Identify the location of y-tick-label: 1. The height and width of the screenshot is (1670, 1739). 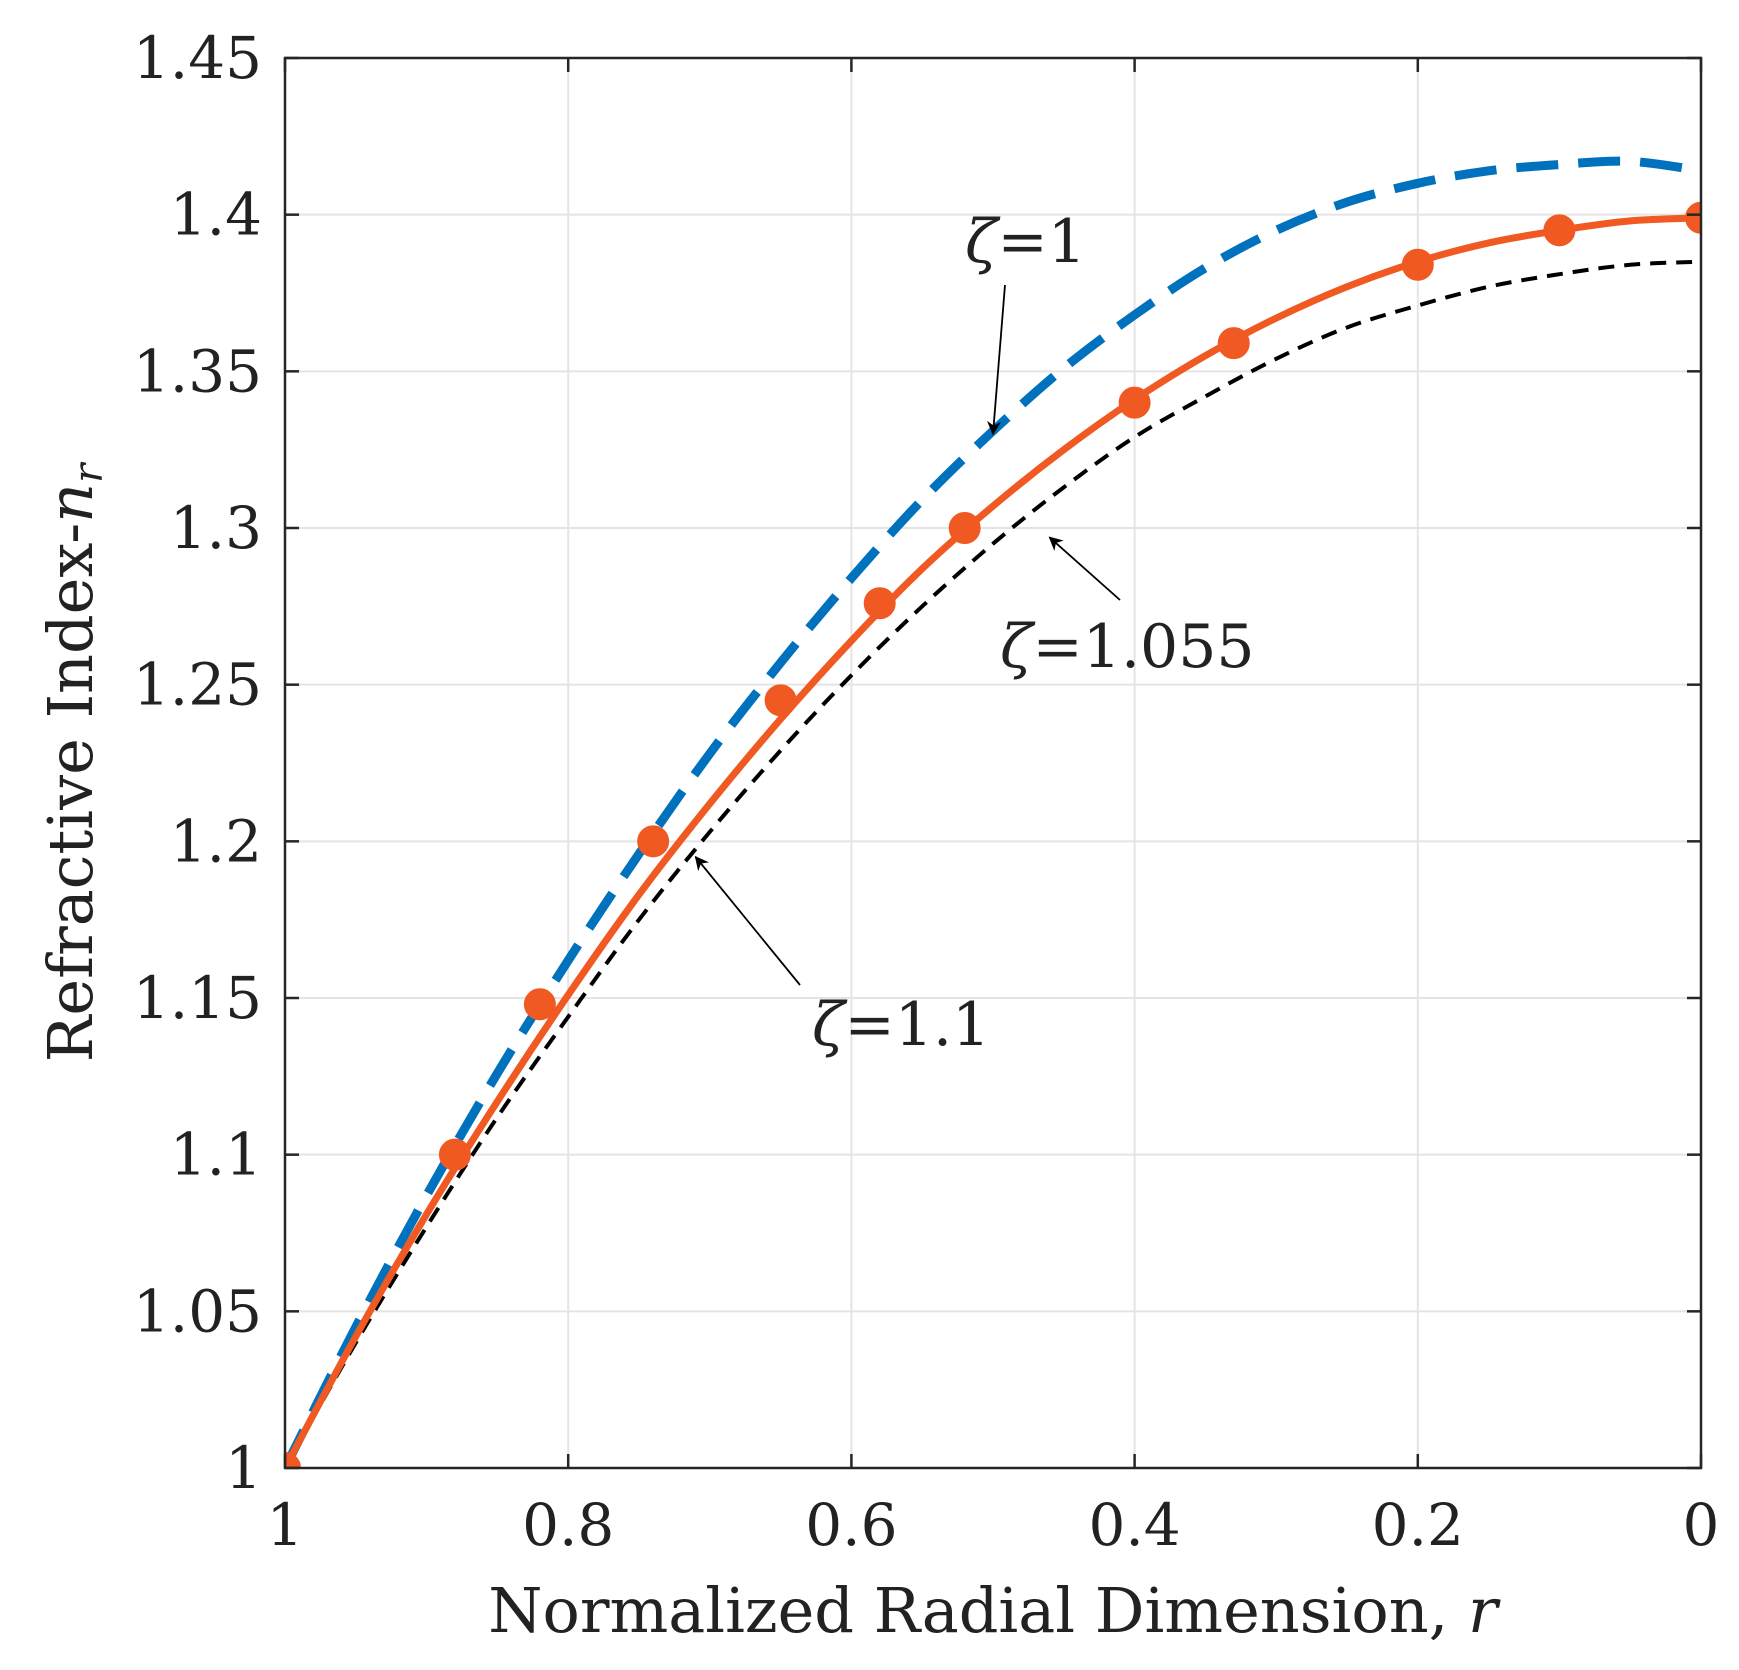
(243, 1468).